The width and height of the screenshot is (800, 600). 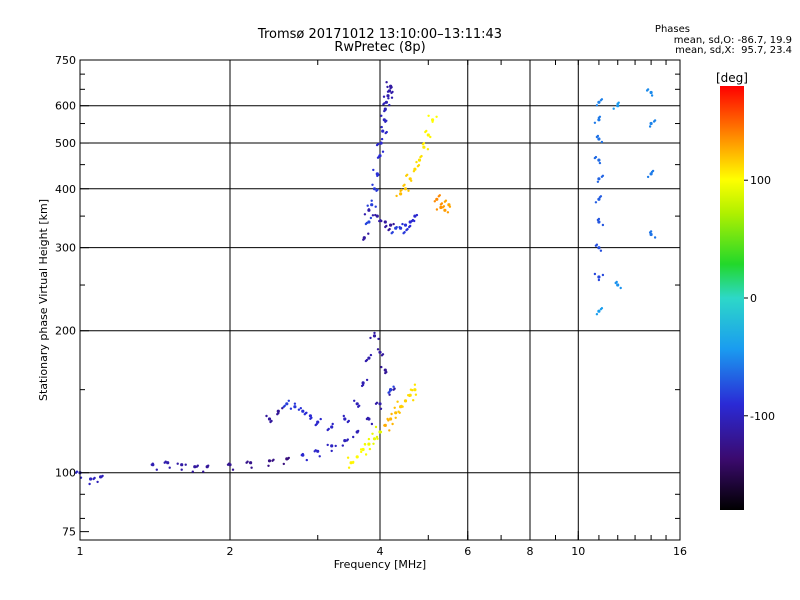 I want to click on colorbar-tick-label: -100, so click(x=762, y=416).